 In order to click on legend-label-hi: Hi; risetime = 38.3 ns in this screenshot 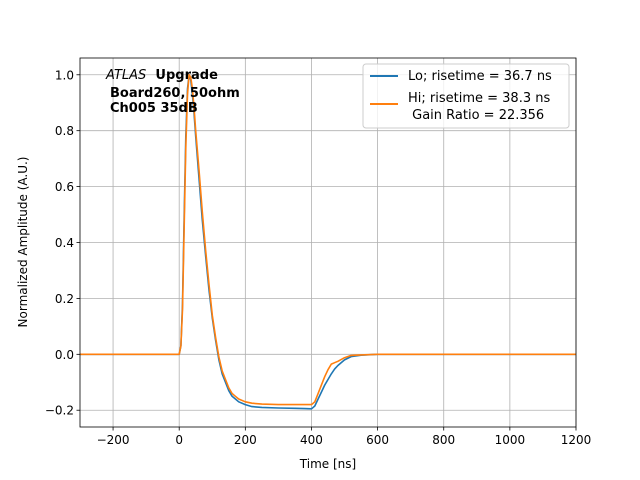, I will do `click(479, 98)`.